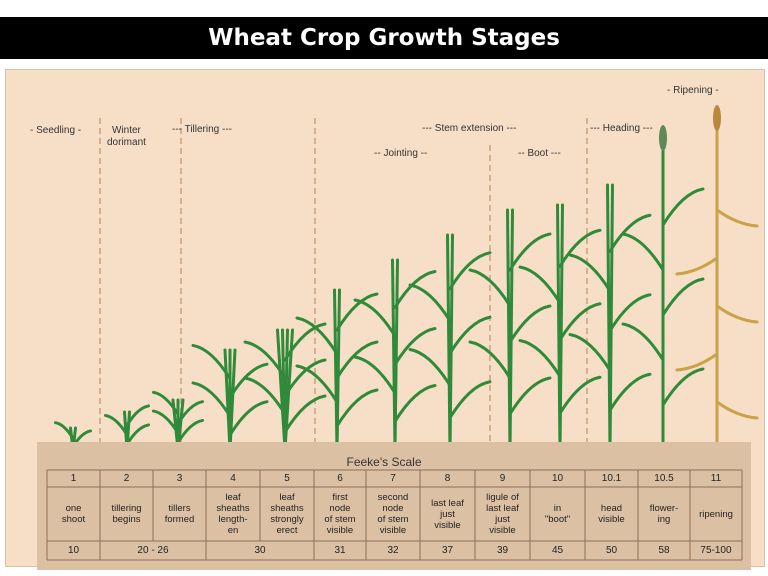 The height and width of the screenshot is (576, 768). I want to click on zadoks-stage-number: 45, so click(557, 550).